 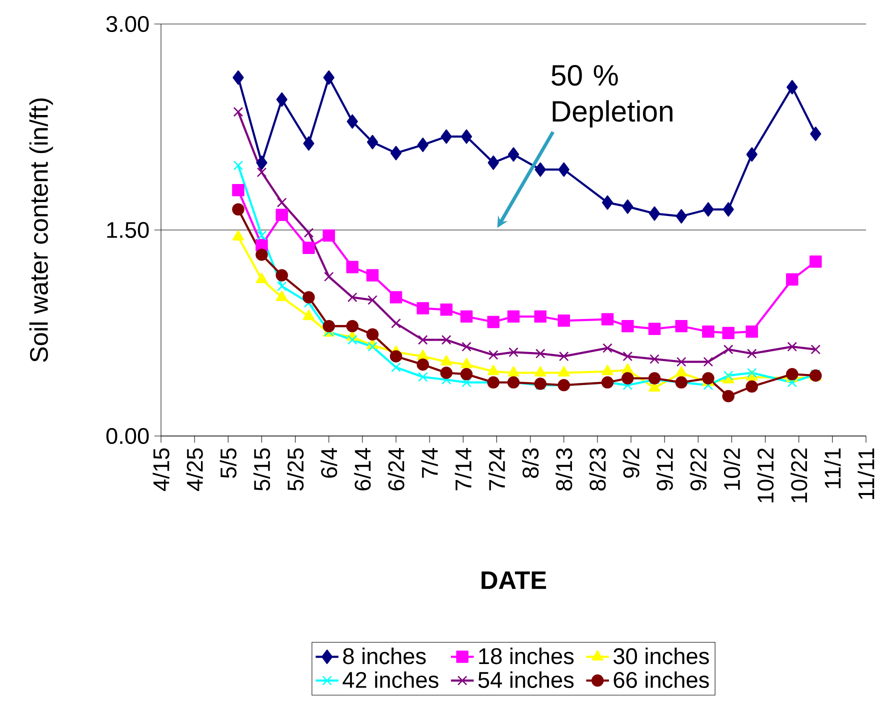 What do you see at coordinates (261, 469) in the screenshot?
I see `x-tick-label: 5/15` at bounding box center [261, 469].